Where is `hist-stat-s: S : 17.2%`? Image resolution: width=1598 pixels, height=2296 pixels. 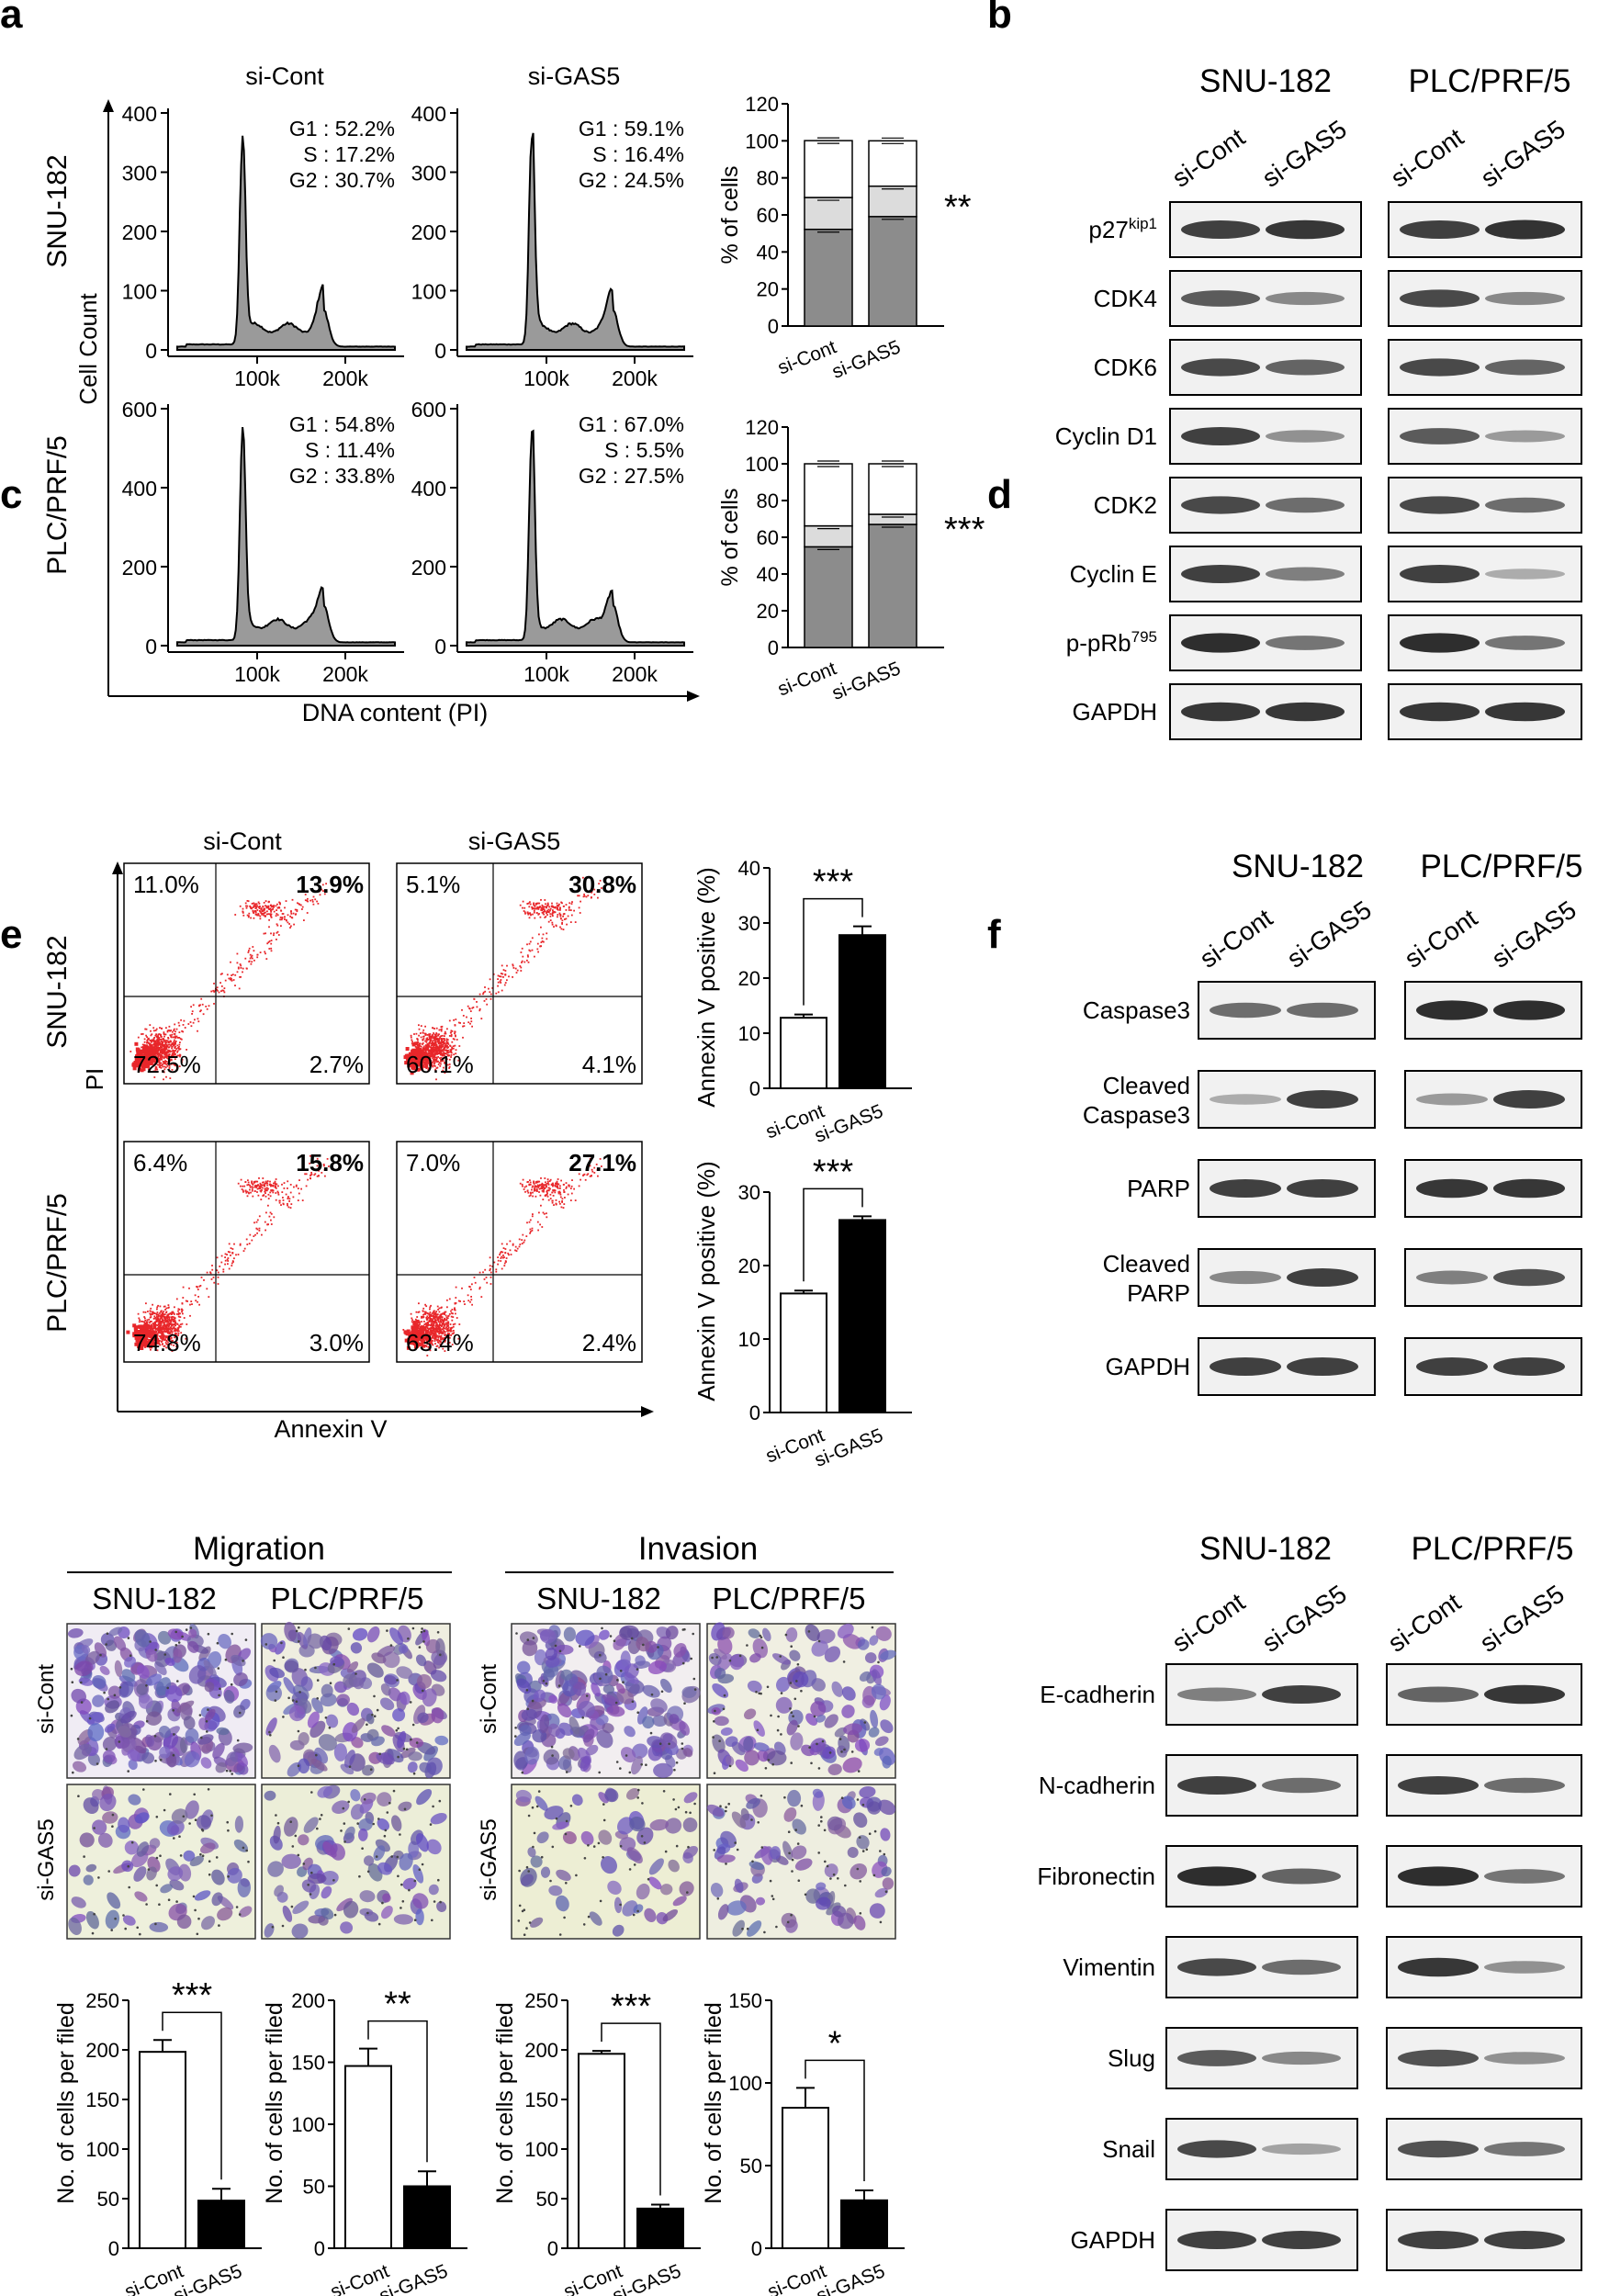 hist-stat-s: S : 17.2% is located at coordinates (349, 154).